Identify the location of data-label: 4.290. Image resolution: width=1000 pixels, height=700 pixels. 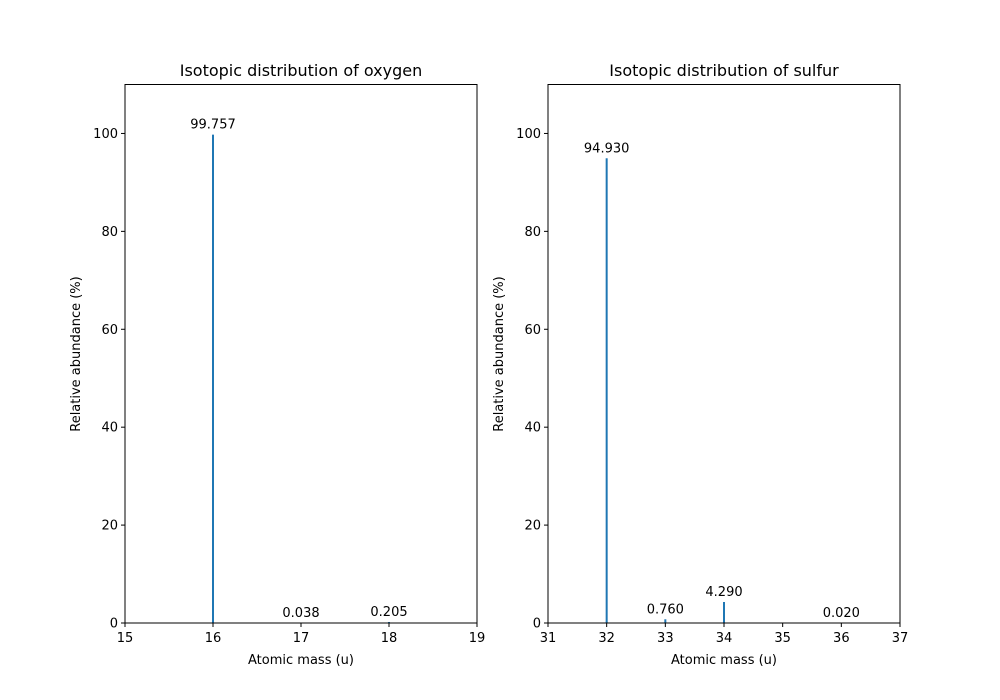
(723, 592).